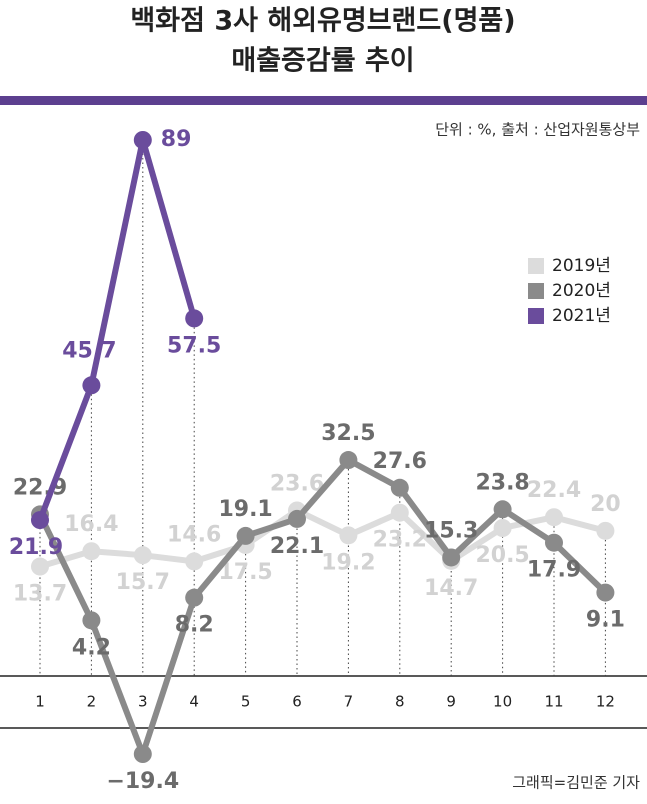 This screenshot has height=804, width=647. What do you see at coordinates (554, 490) in the screenshot?
I see `data-label: 22.4` at bounding box center [554, 490].